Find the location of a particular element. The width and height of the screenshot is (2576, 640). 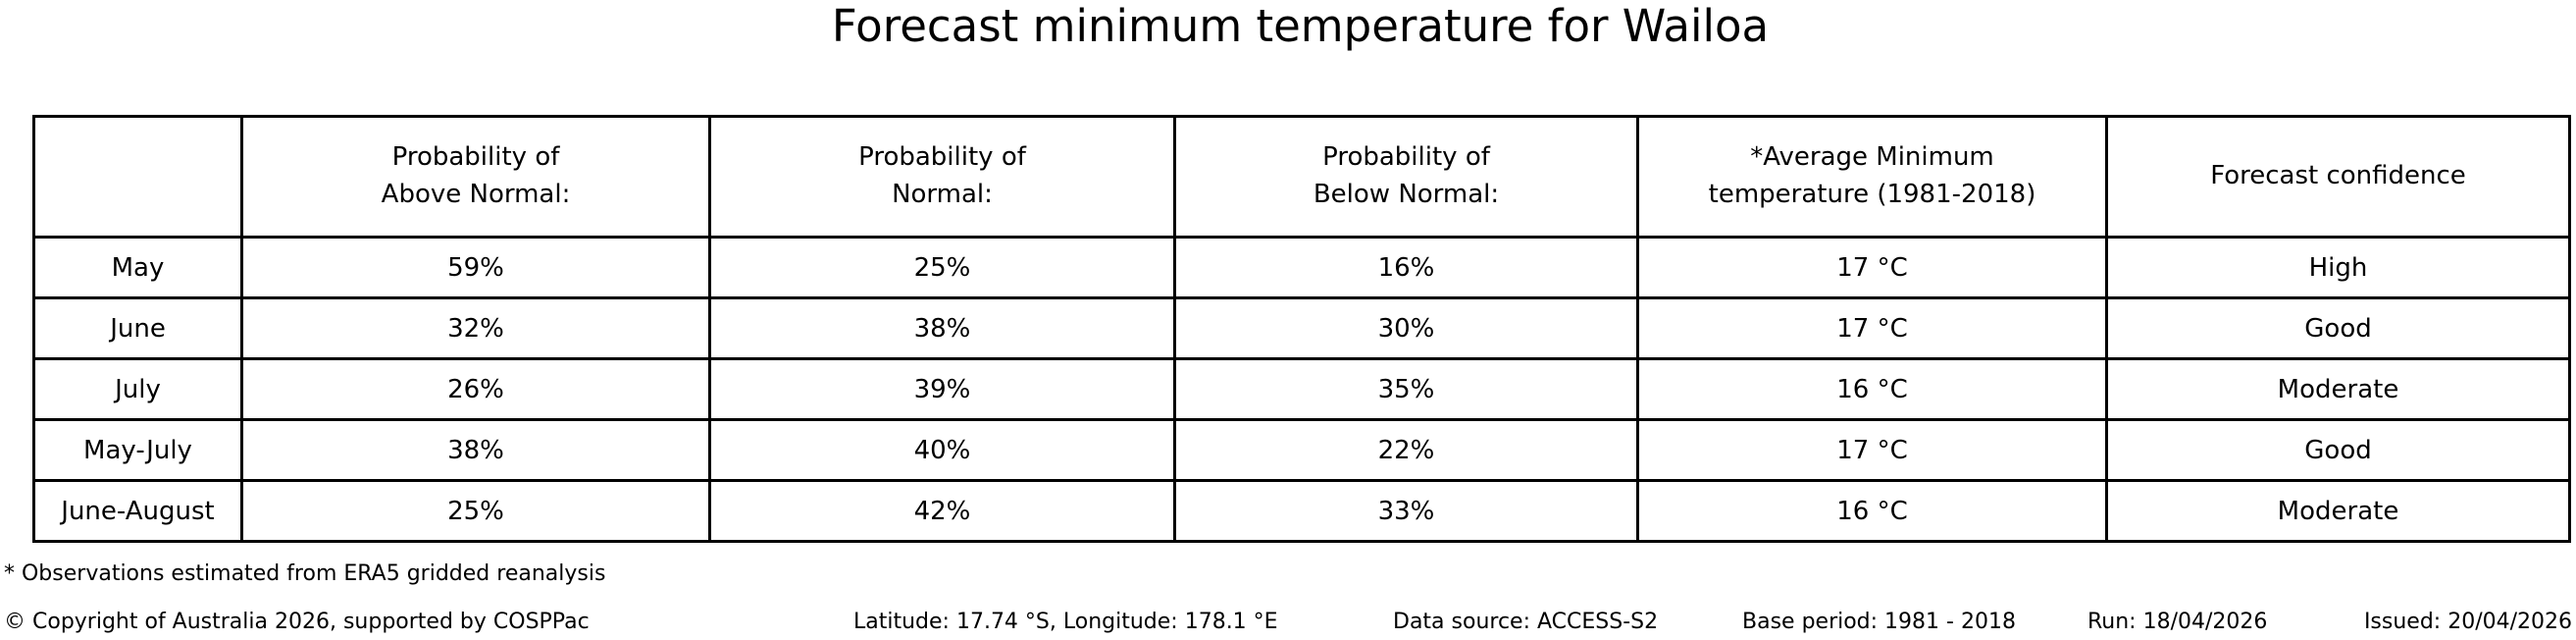

table-row-may-july: May-July 38% 40% 22% 17 °C Good is located at coordinates (1301, 450).